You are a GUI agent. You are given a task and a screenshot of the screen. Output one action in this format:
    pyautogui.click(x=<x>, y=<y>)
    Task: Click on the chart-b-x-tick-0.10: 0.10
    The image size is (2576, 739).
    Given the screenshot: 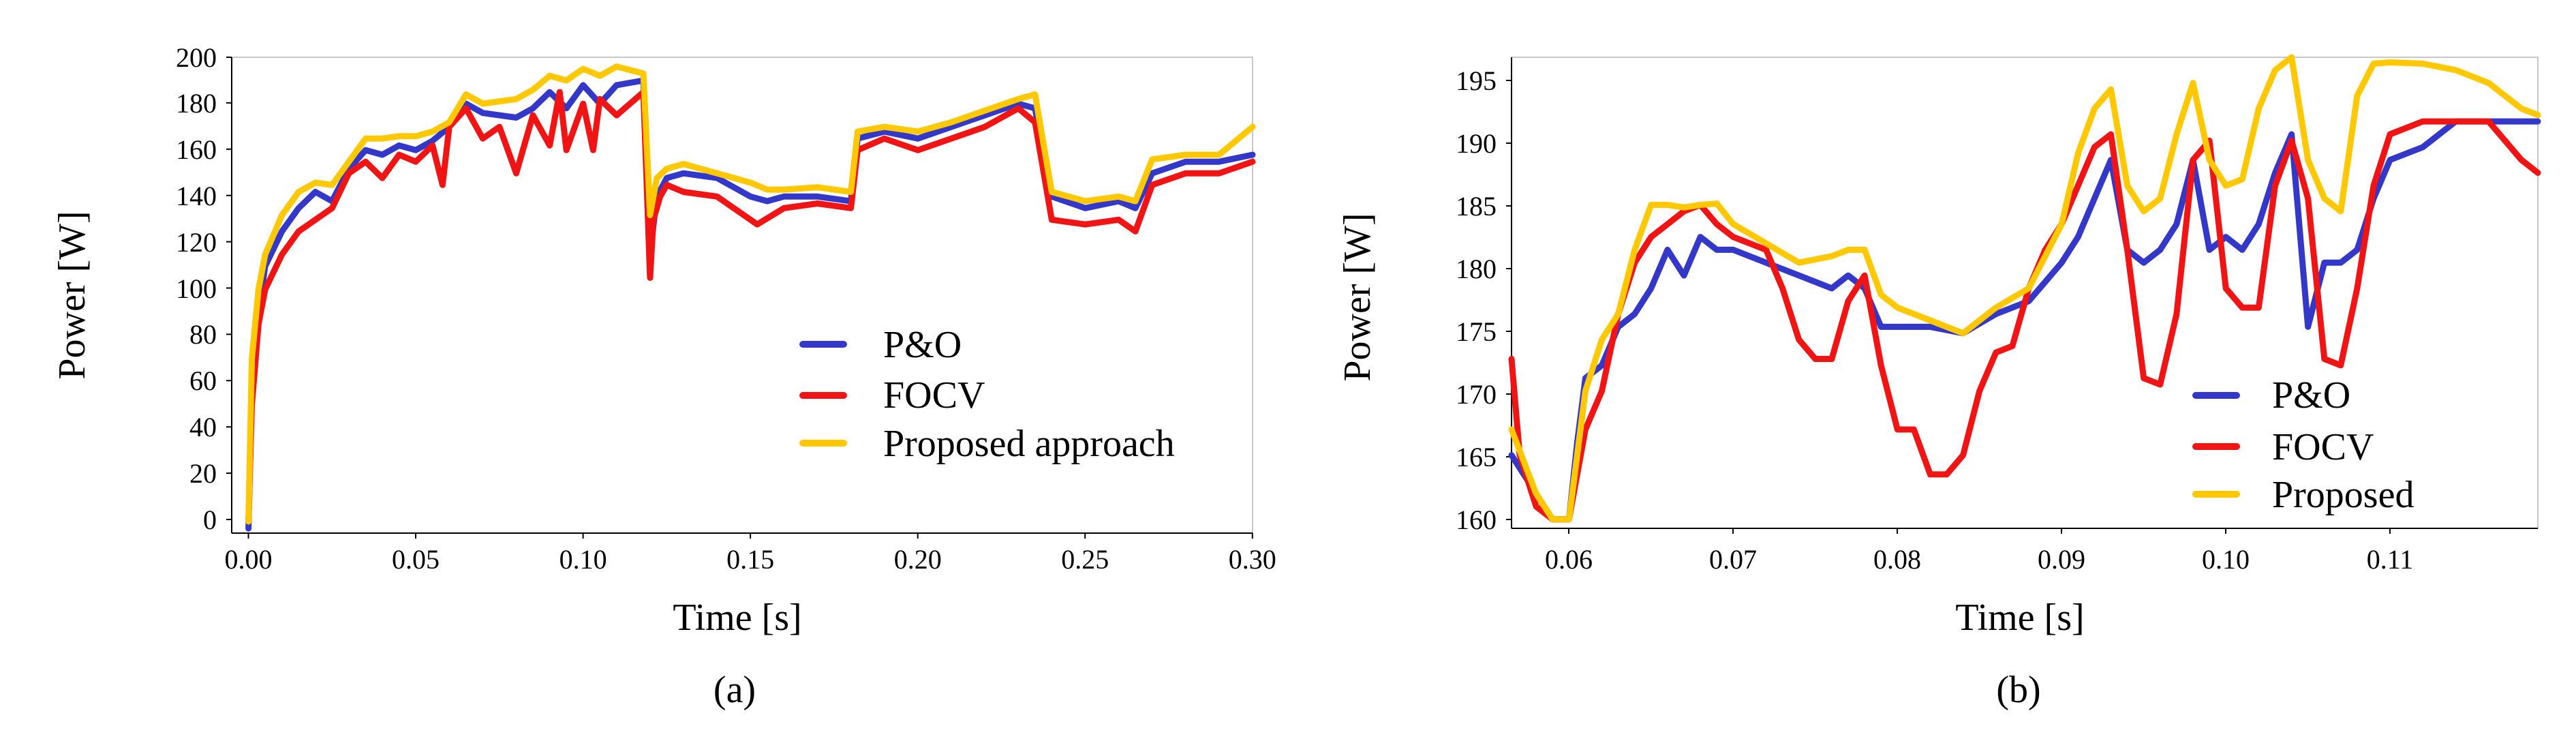 What is the action you would take?
    pyautogui.click(x=2226, y=552)
    